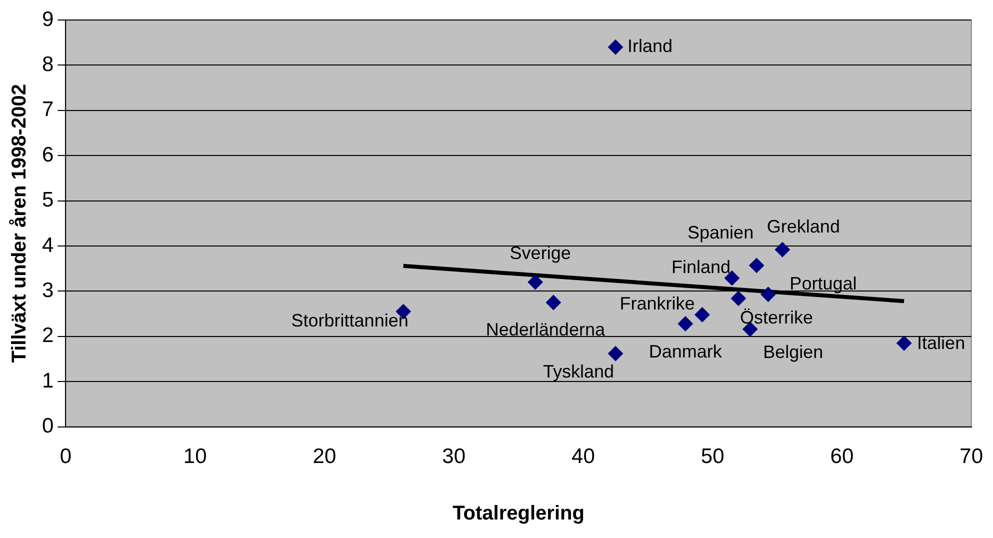 The image size is (993, 538). What do you see at coordinates (48, 64) in the screenshot?
I see `y-tick-label: 8` at bounding box center [48, 64].